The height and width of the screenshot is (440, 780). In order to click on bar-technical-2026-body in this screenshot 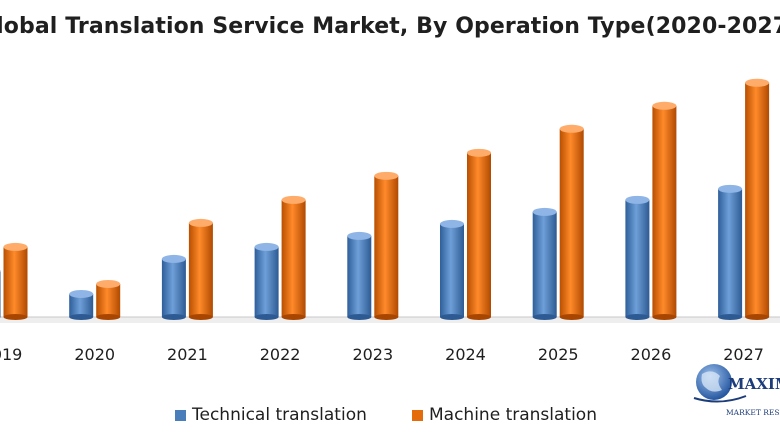, I will do `click(637, 258)`.